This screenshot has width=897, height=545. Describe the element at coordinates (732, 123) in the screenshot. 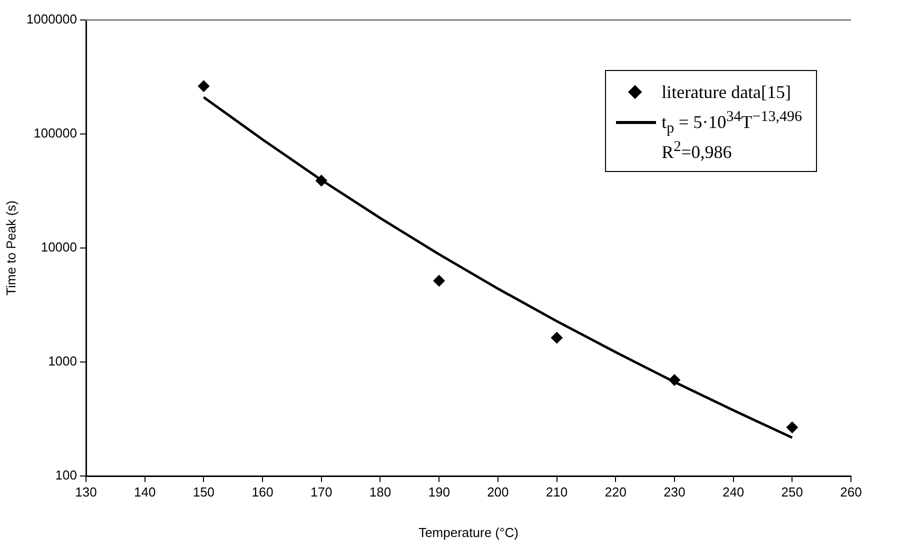

I see `legend-label: t$_{p}$ = 5·10$^{34}$T$^{−13,496}$` at that location.